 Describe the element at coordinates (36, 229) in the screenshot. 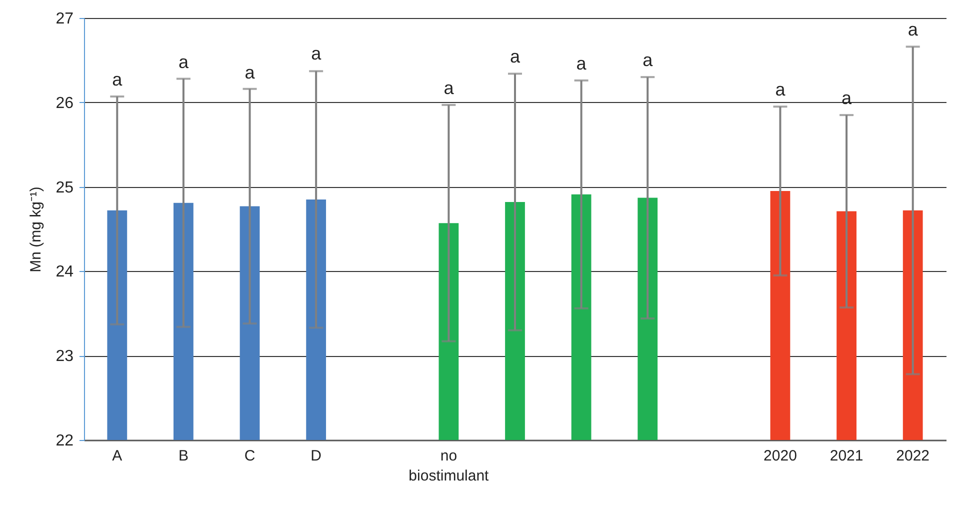

I see `y-axis-title: Mn (mg kg⁻¹)` at that location.